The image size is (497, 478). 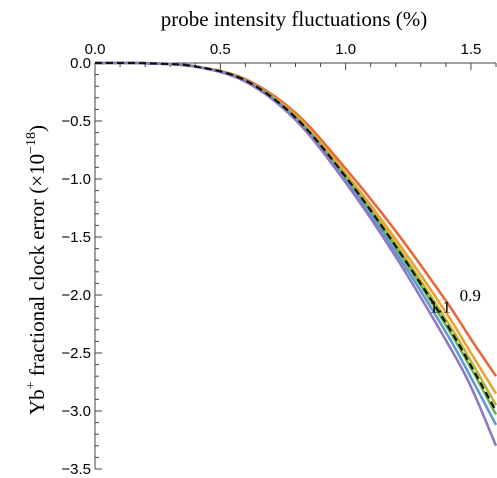 What do you see at coordinates (470, 295) in the screenshot?
I see `curve-annotation: 0.9` at bounding box center [470, 295].